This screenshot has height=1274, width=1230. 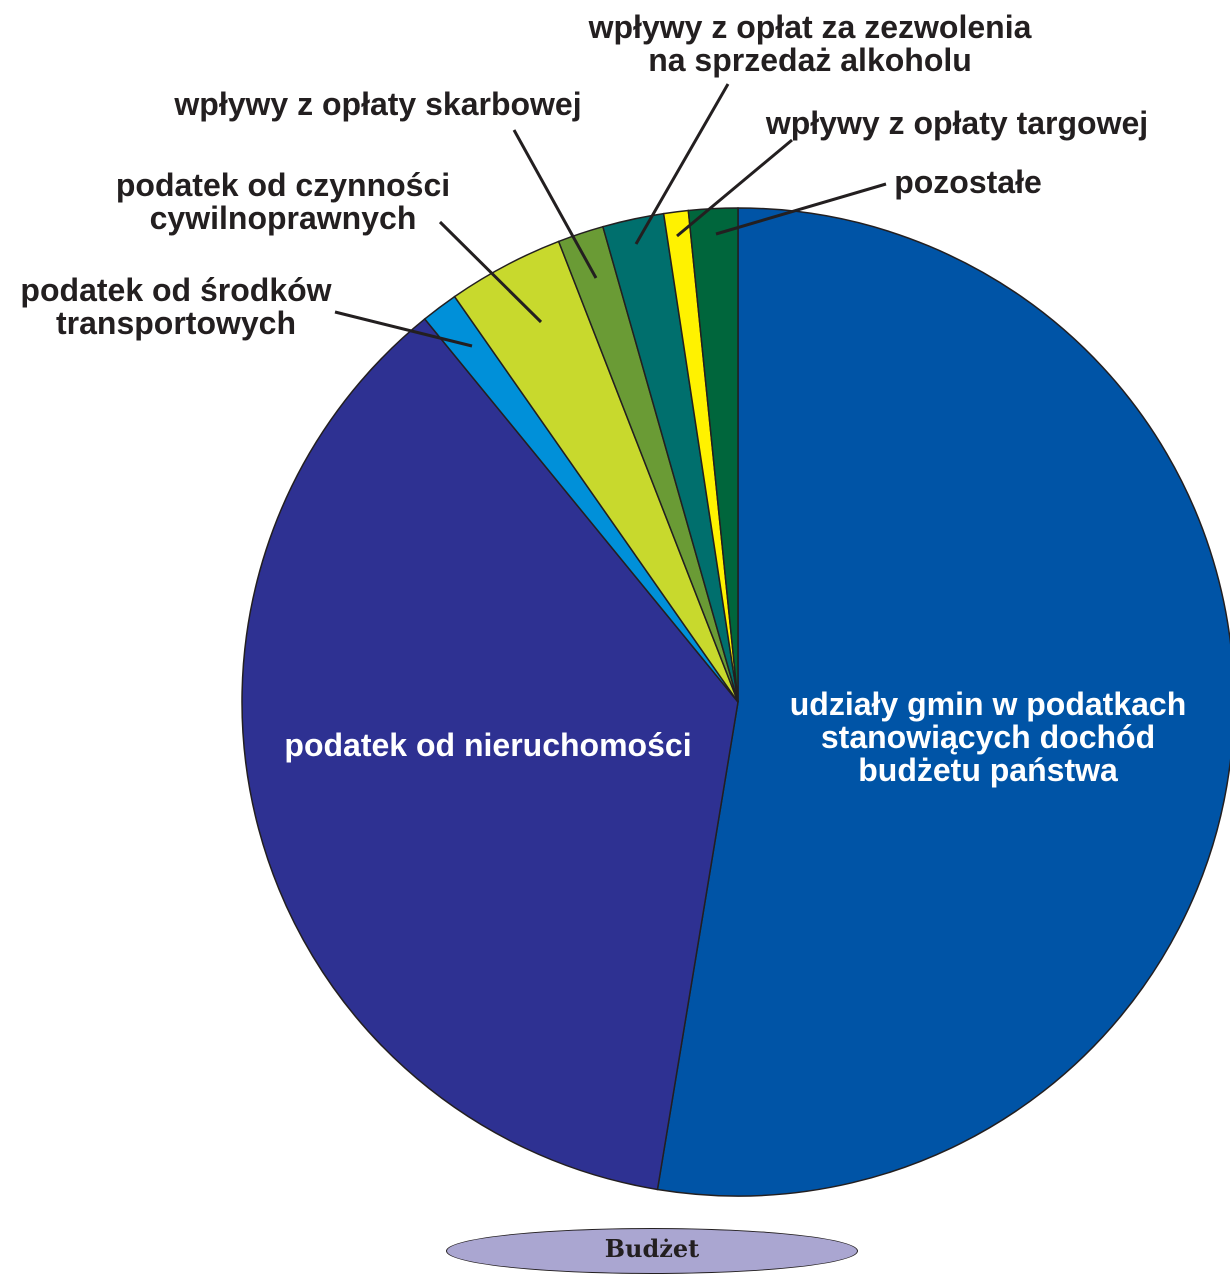 What do you see at coordinates (610, 215) in the screenshot?
I see `leader-lines` at bounding box center [610, 215].